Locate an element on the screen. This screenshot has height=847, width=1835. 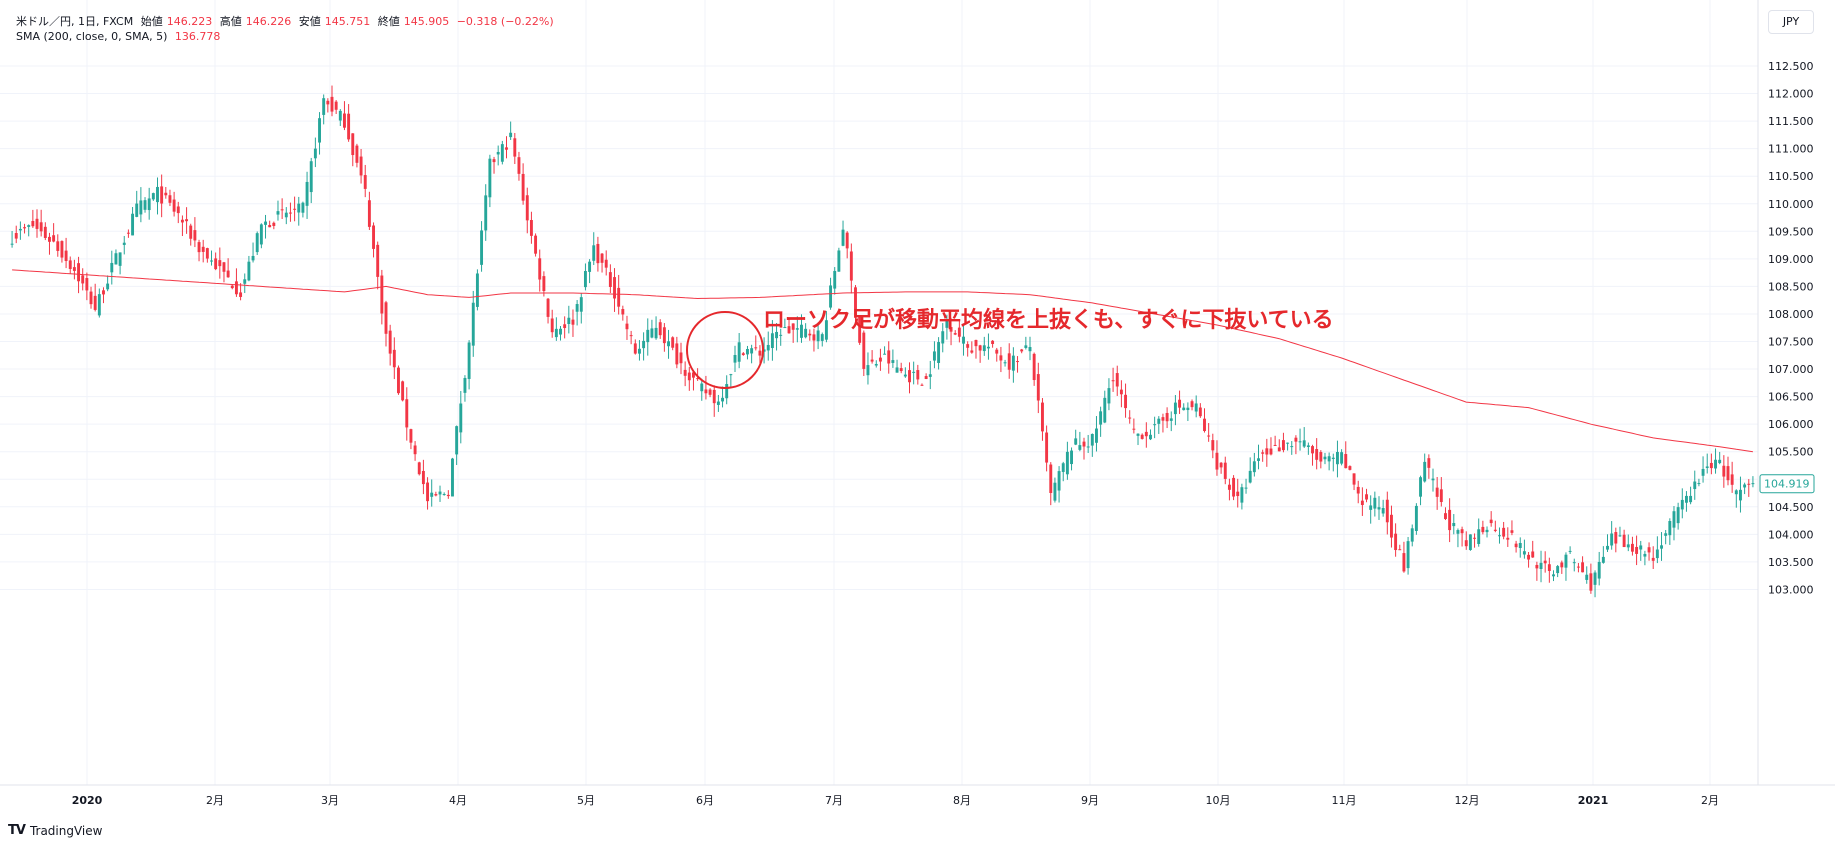
time-axis: 2020 2月 3月 4月 5月 6月 7月 8月 9月 10月 11月 12月 2021 2月 is located at coordinates (895, 800).